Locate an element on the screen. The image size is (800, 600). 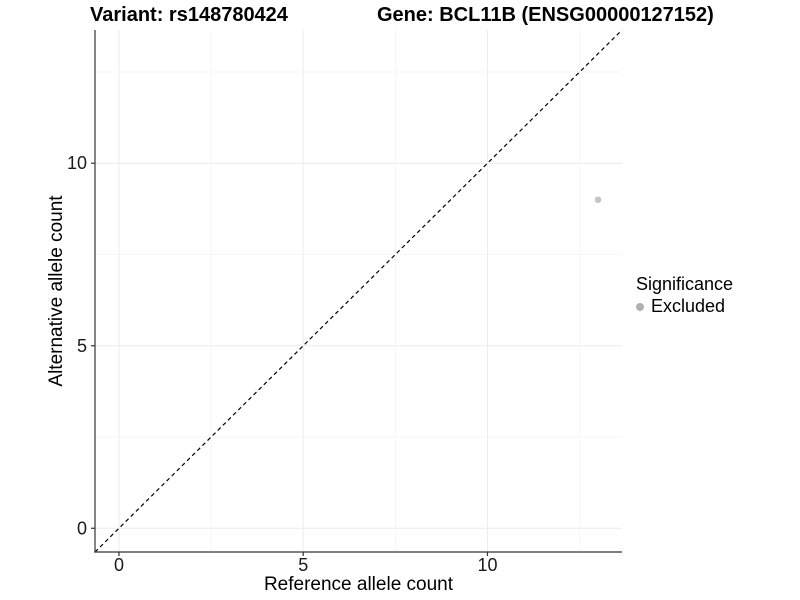
y-tick-label: 5 is located at coordinates (82, 346).